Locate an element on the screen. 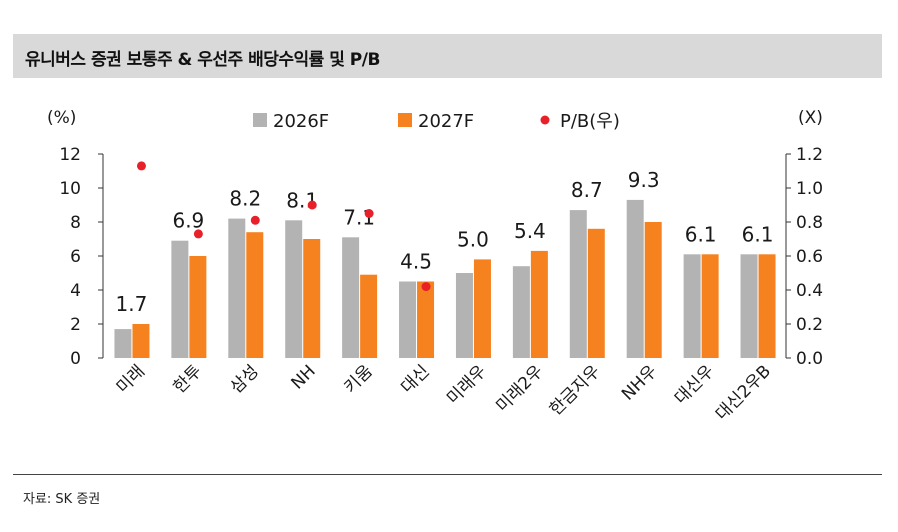  category-label: 한금지우 is located at coordinates (575, 390).